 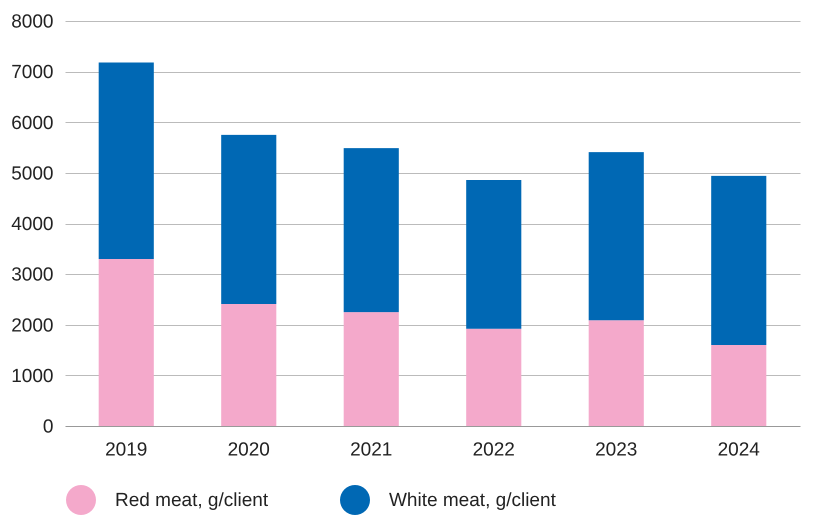 What do you see at coordinates (126, 450) in the screenshot?
I see `x-tick-label: 2019` at bounding box center [126, 450].